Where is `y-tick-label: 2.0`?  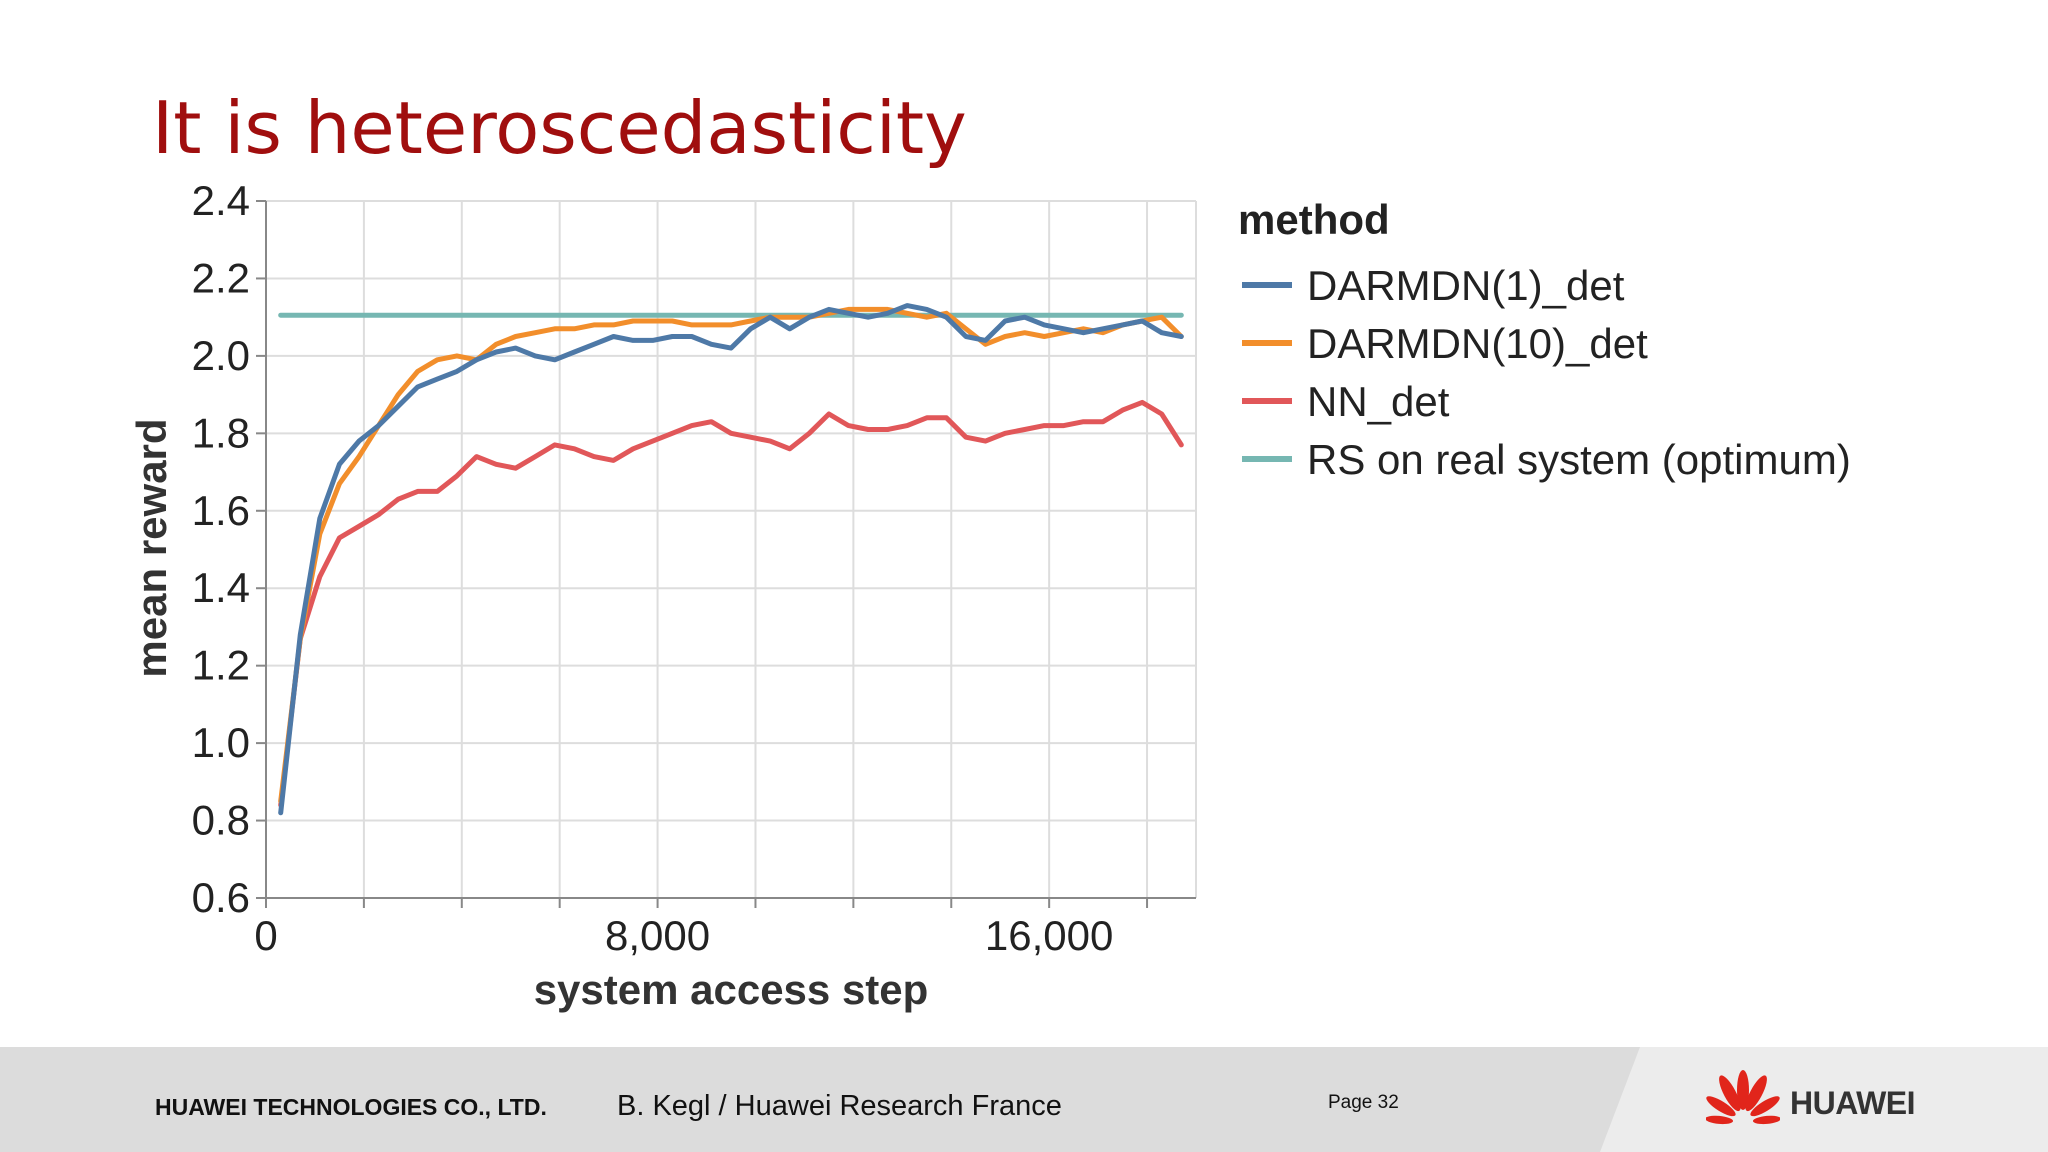 y-tick-label: 2.0 is located at coordinates (221, 355).